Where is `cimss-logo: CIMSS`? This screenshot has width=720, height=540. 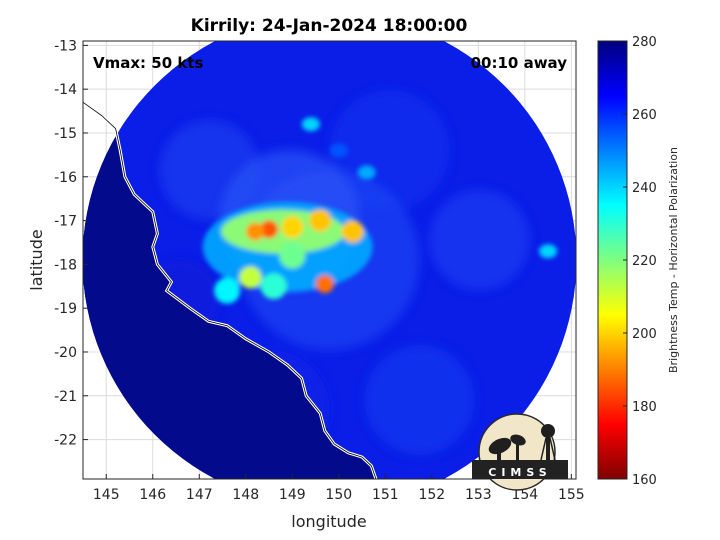 cimss-logo: CIMSS is located at coordinates (520, 452).